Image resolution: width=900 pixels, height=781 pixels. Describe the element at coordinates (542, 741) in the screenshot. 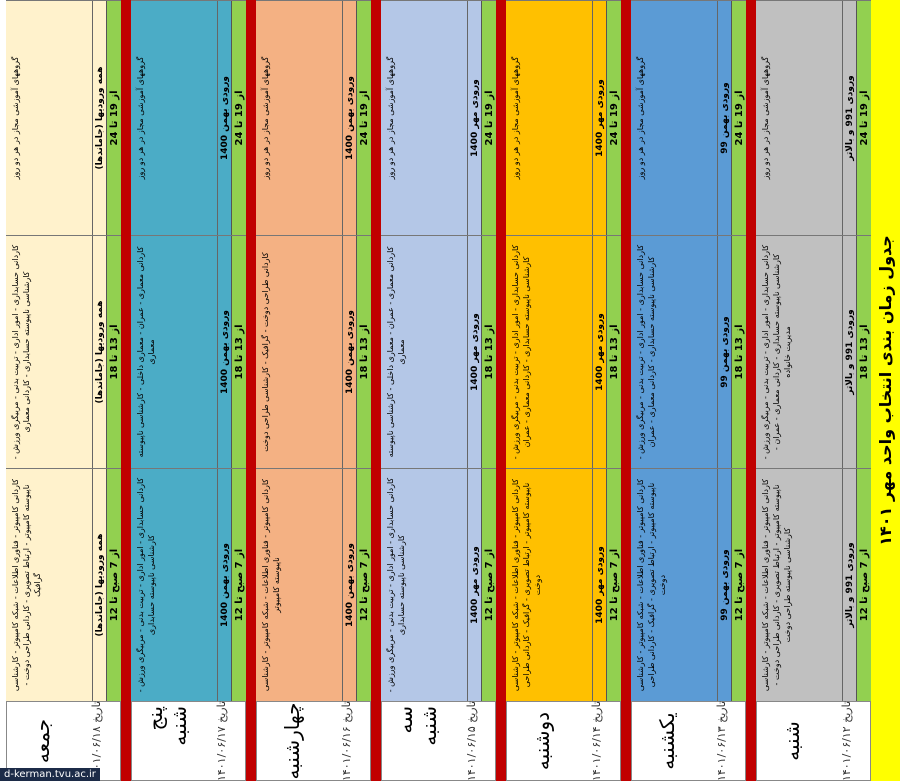

I see `day-name: دوشنبه` at that location.